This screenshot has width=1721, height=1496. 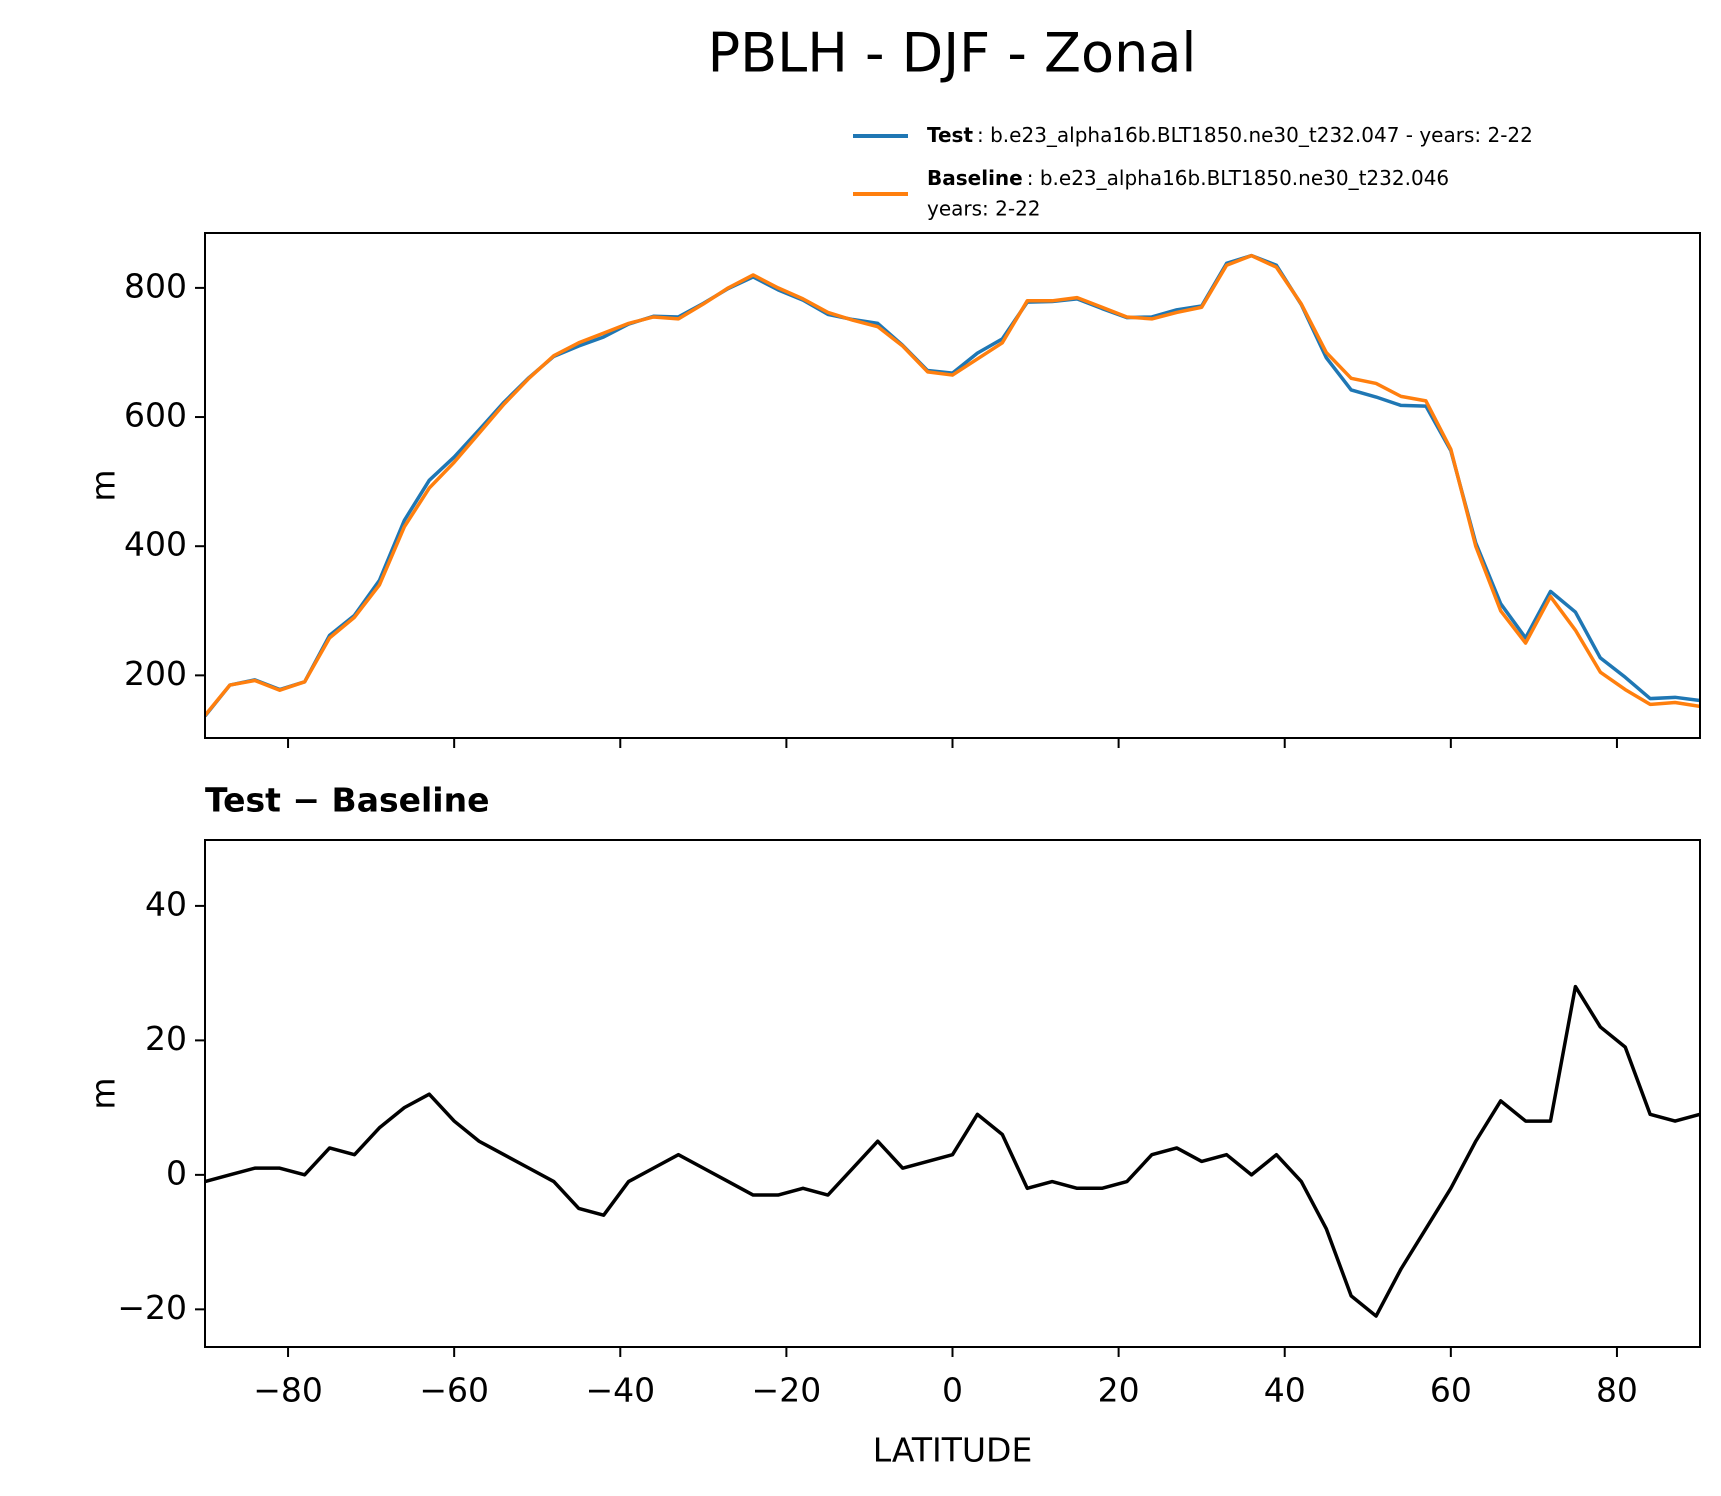 What do you see at coordinates (1617, 1390) in the screenshot?
I see `x-tick-label: 80` at bounding box center [1617, 1390].